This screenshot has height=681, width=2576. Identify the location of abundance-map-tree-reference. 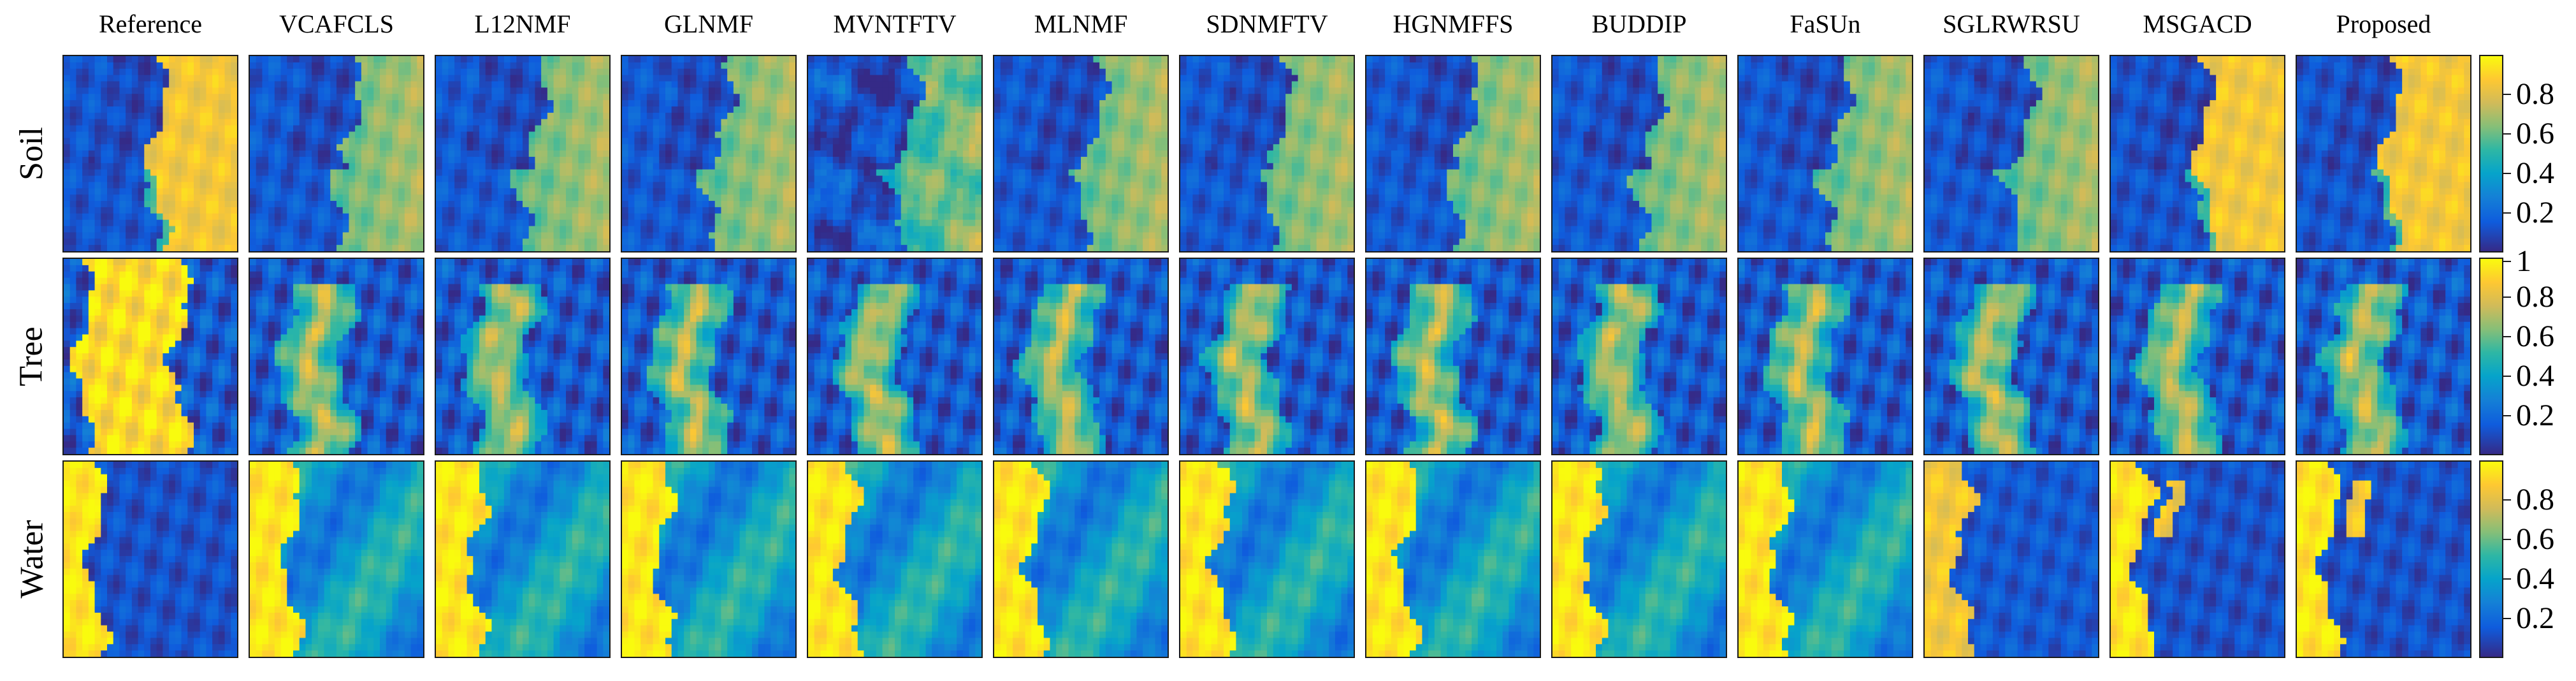
(150, 356).